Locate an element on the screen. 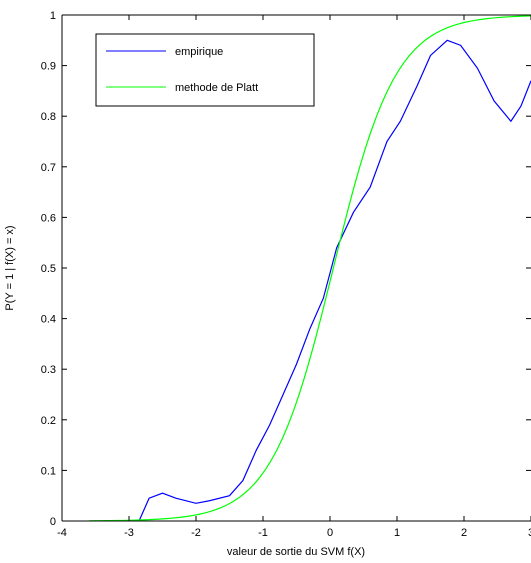  x-tick-label: 1 is located at coordinates (397, 533).